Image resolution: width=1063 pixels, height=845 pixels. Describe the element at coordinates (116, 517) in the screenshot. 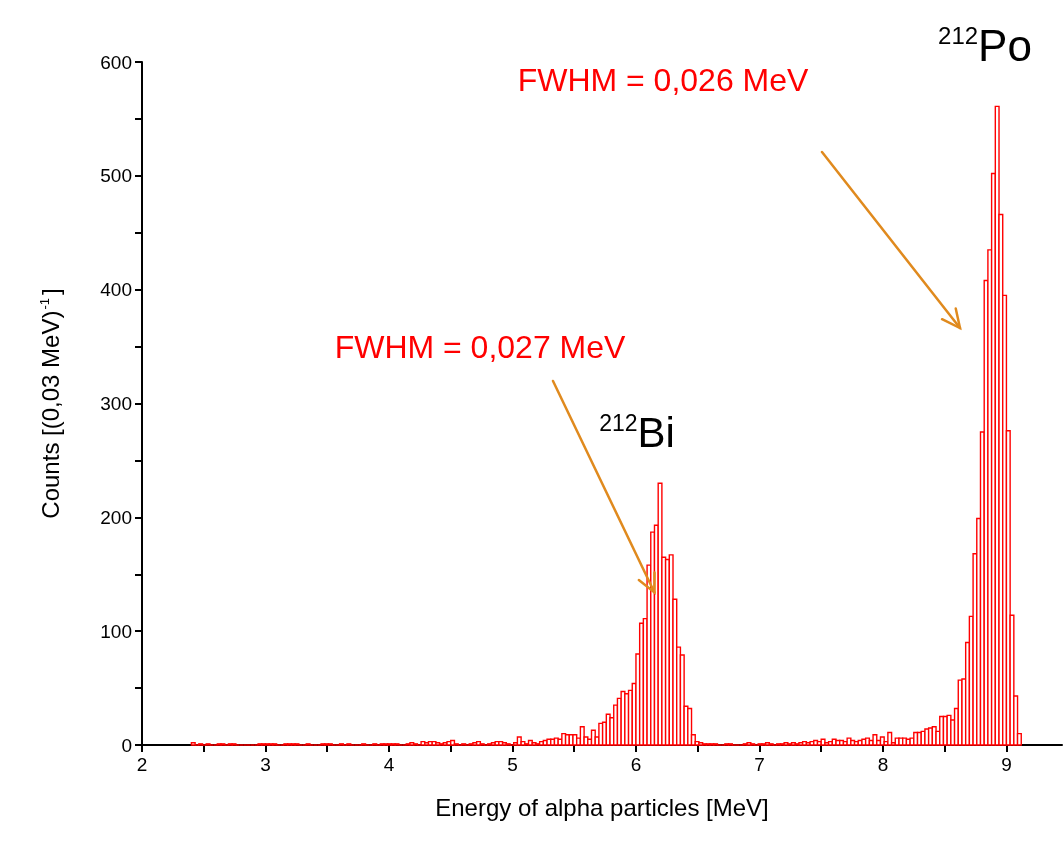

I see `y-tick-label: 200` at that location.